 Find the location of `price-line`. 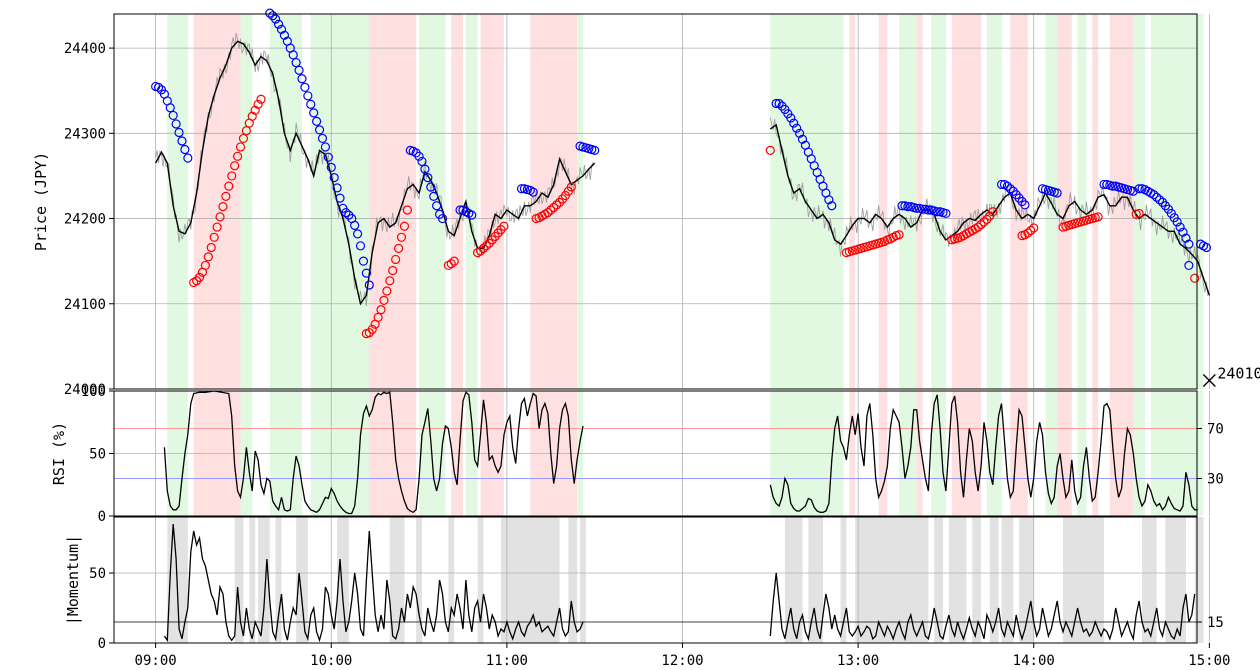

price-line is located at coordinates (375, 173).